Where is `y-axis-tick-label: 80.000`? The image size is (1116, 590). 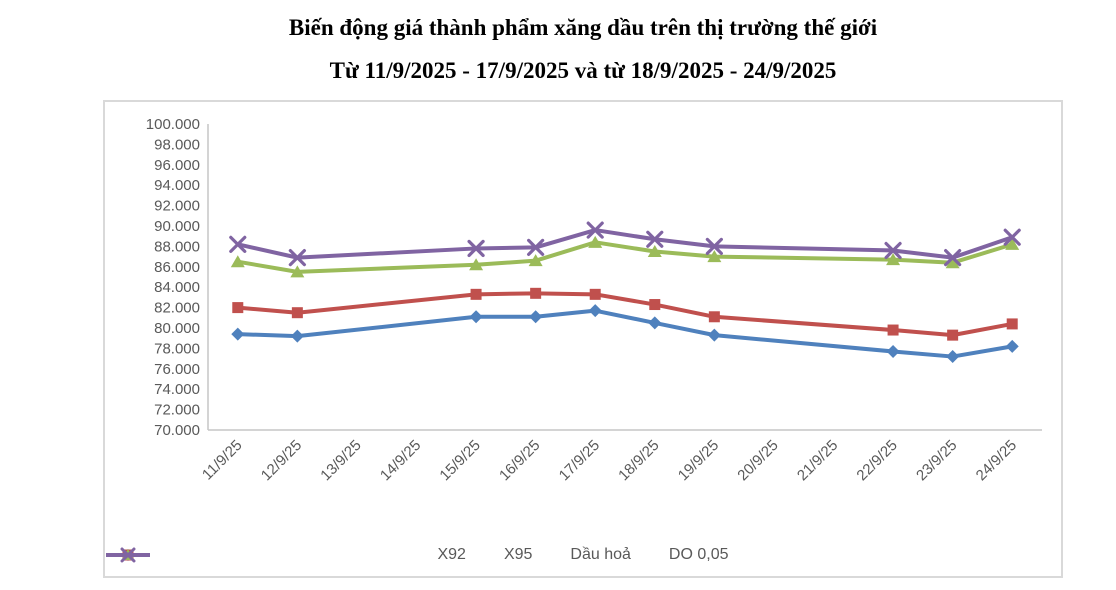 y-axis-tick-label: 80.000 is located at coordinates (177, 328).